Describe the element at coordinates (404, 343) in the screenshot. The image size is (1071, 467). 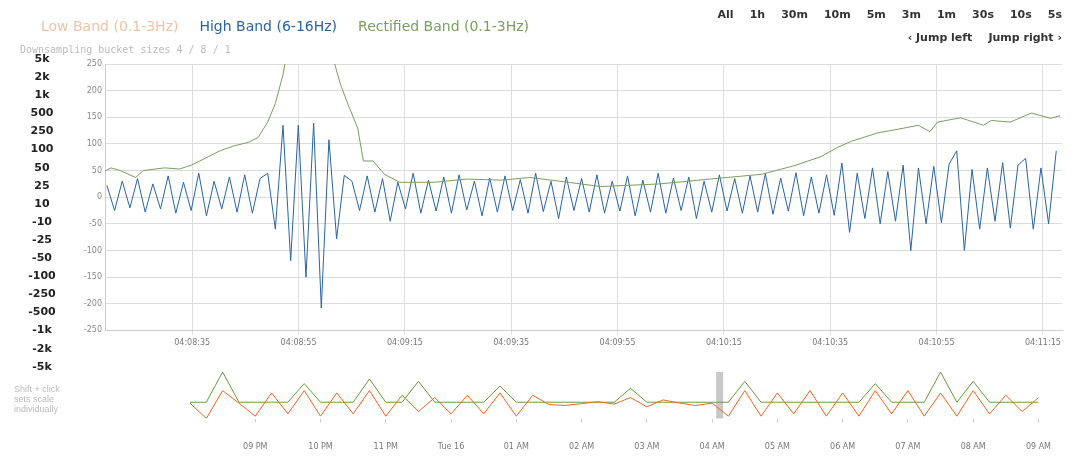
I see `x-tick-label: 04:09:15` at that location.